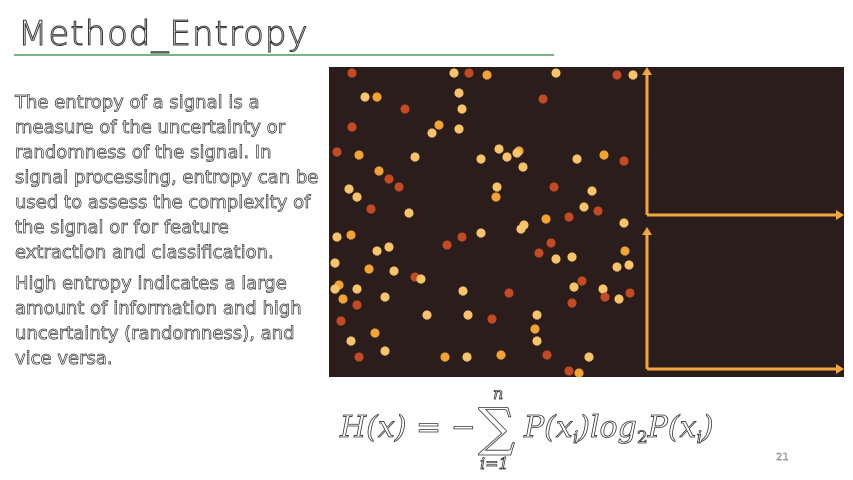  What do you see at coordinates (407, 427) in the screenshot?
I see `formula-lhs: H(x) = −` at bounding box center [407, 427].